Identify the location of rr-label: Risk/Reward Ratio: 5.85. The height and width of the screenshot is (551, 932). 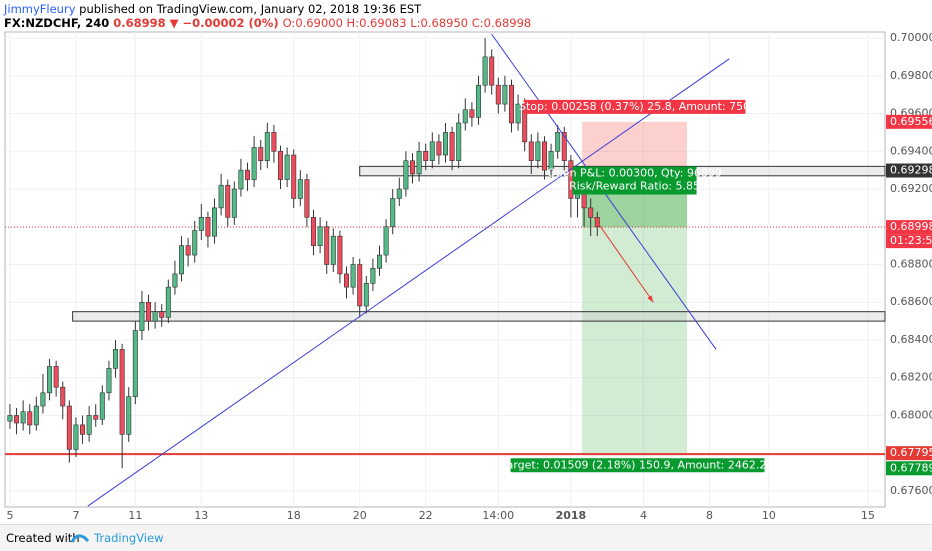
(634, 186).